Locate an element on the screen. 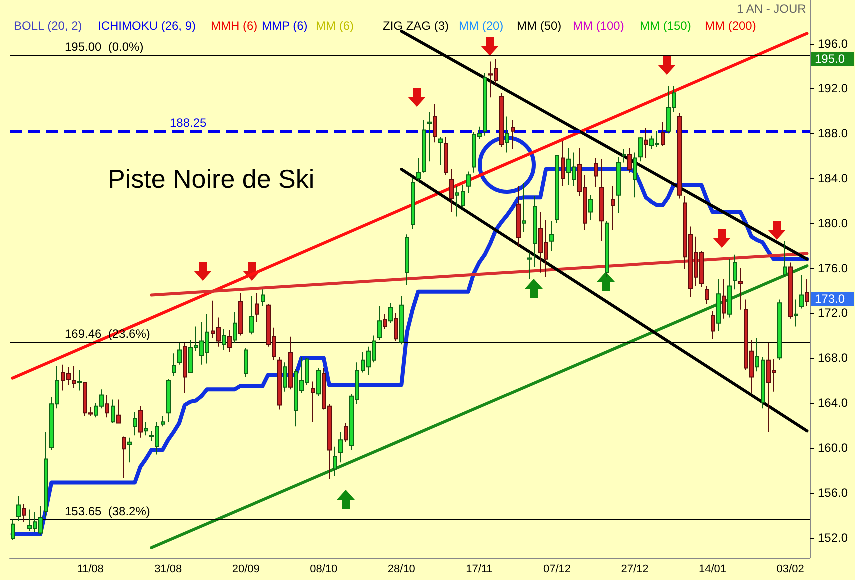 The height and width of the screenshot is (580, 855). x-tick-label: 31/08 is located at coordinates (168, 570).